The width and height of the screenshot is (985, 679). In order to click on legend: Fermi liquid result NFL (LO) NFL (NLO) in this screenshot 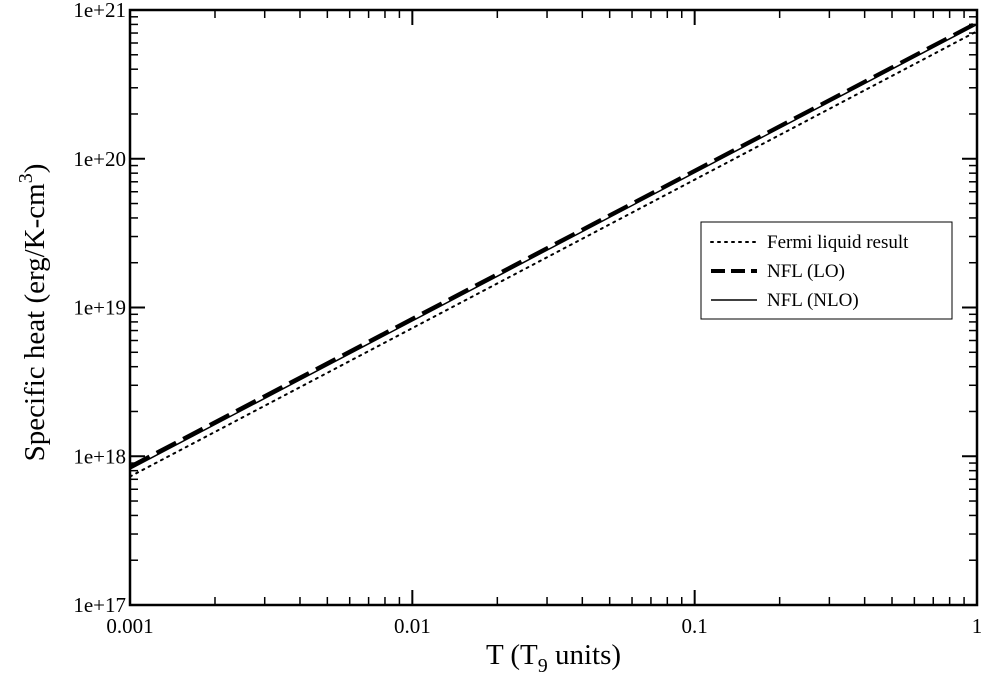, I will do `click(826, 270)`.